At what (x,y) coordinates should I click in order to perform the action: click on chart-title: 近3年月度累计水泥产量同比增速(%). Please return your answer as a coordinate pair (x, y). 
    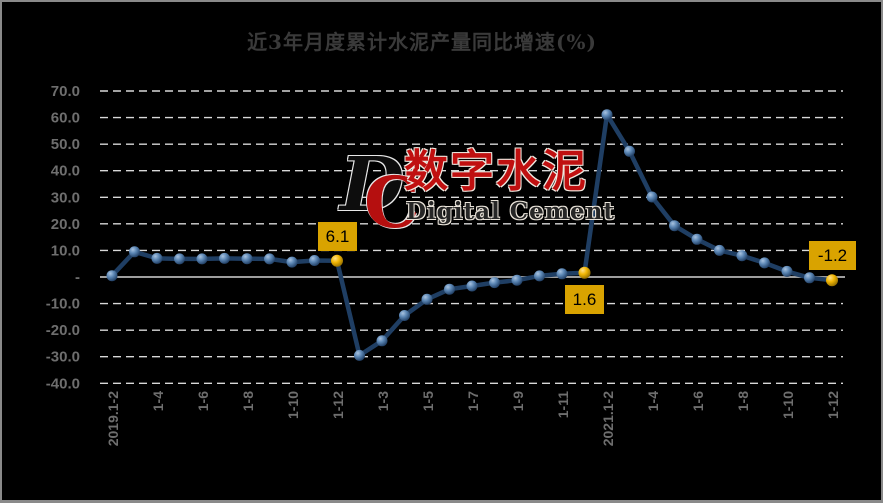
    Looking at the image, I should click on (422, 42).